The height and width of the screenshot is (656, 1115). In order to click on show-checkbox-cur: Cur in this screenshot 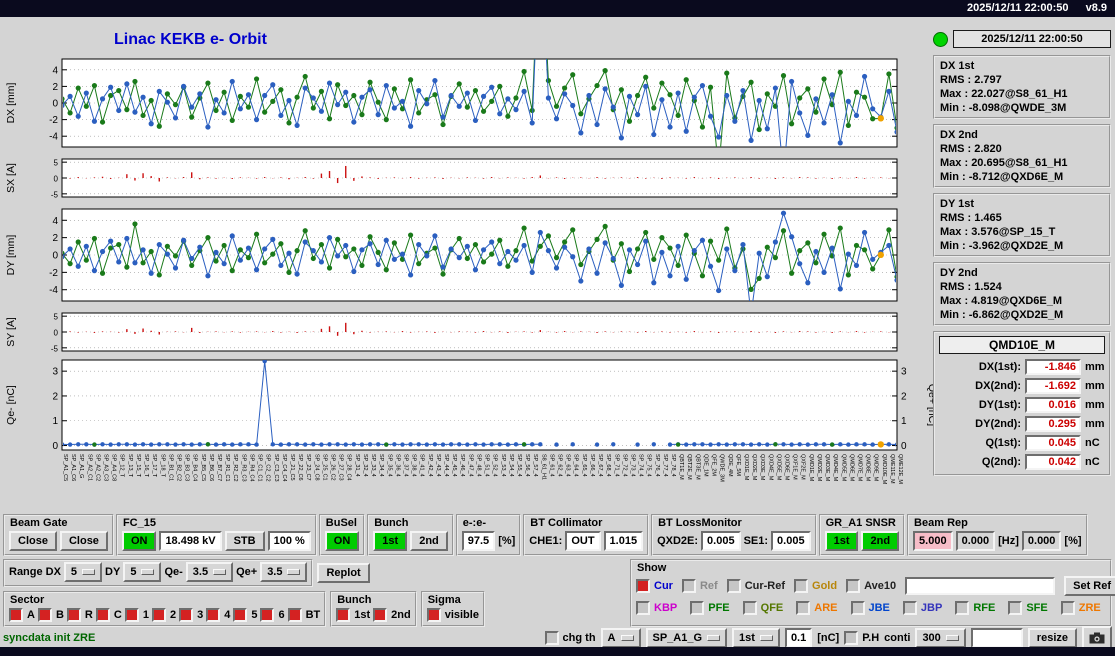, I will do `click(654, 586)`.